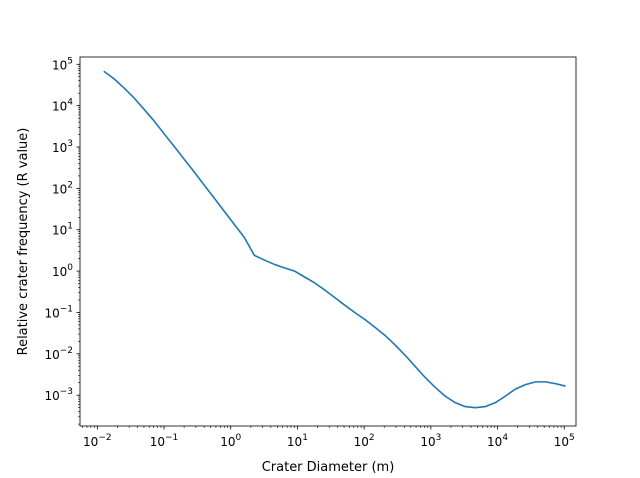 The height and width of the screenshot is (478, 640). I want to click on x-tick-label: 10¹, so click(297, 441).